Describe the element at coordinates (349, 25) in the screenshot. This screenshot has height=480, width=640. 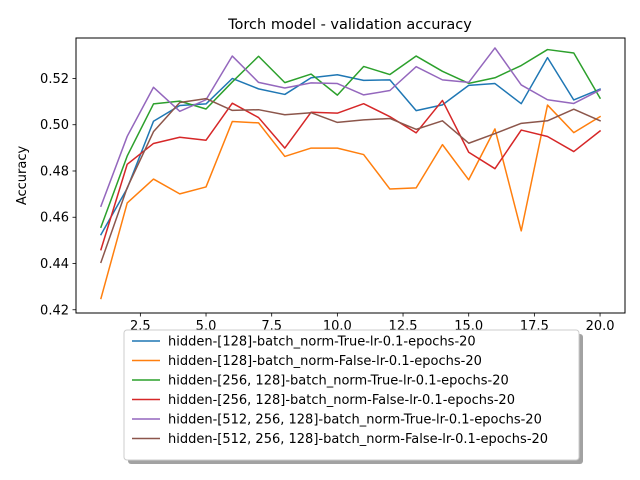
I see `chart-title: Torch model - validation accuracy` at that location.